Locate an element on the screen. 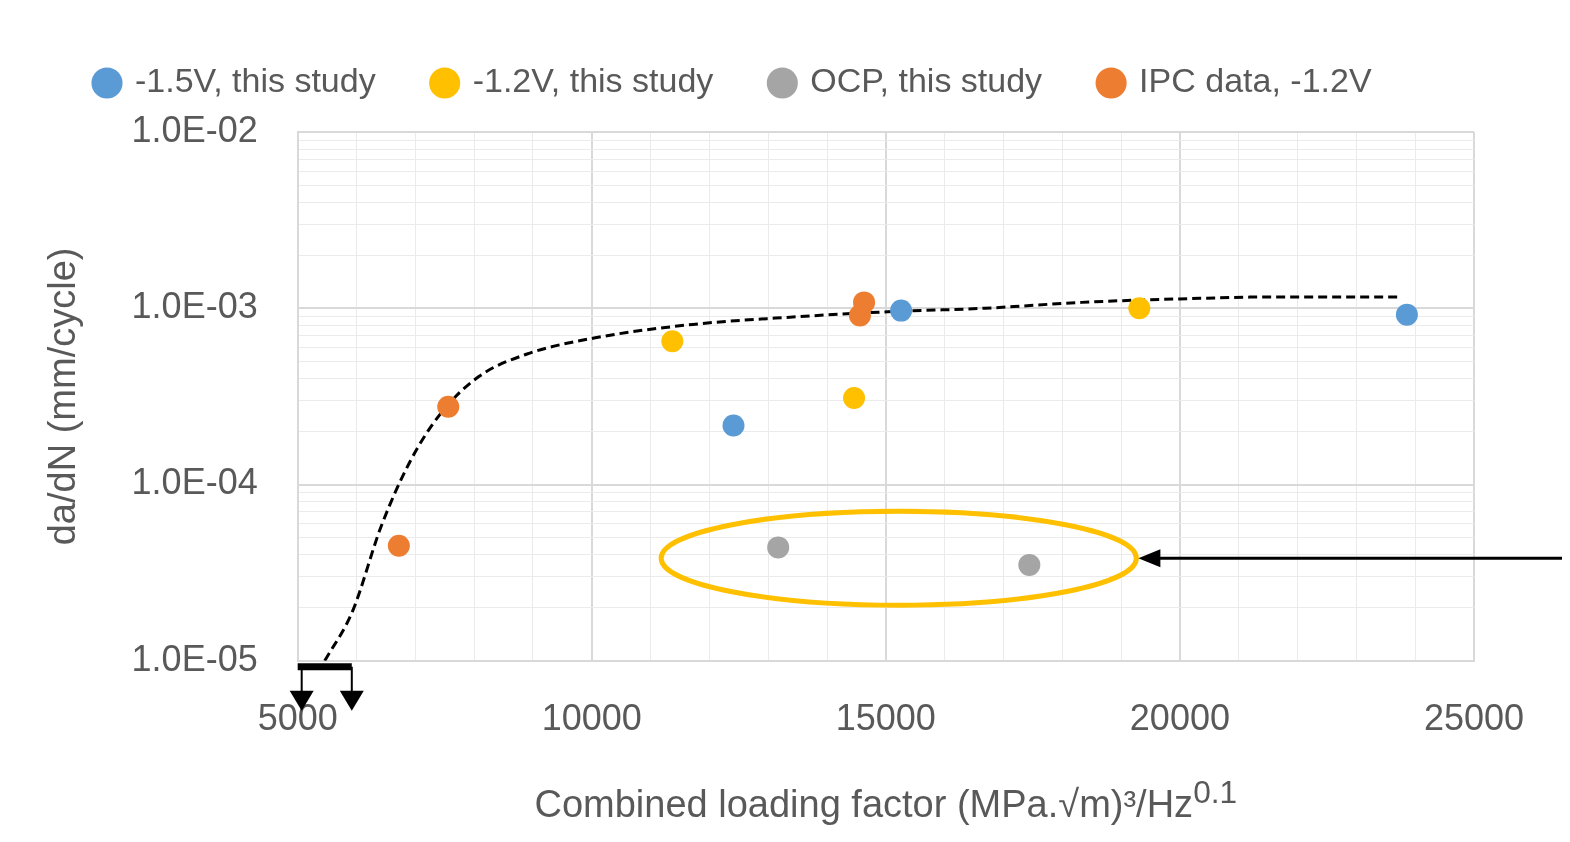  x-tick-label: 5000 is located at coordinates (297, 718).